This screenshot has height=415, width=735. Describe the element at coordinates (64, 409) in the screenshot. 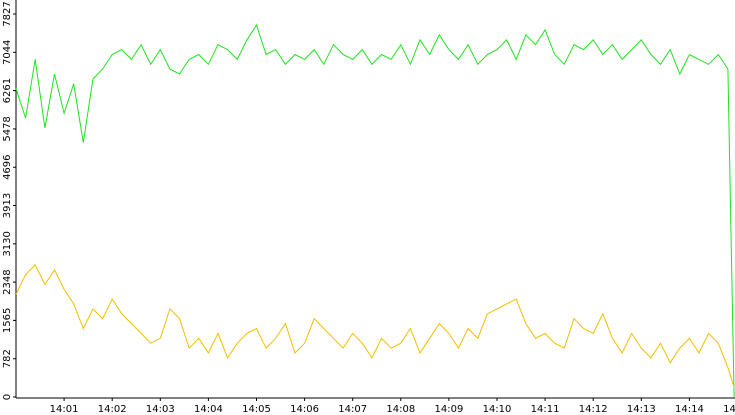

I see `x-tick-label: 14:01` at that location.